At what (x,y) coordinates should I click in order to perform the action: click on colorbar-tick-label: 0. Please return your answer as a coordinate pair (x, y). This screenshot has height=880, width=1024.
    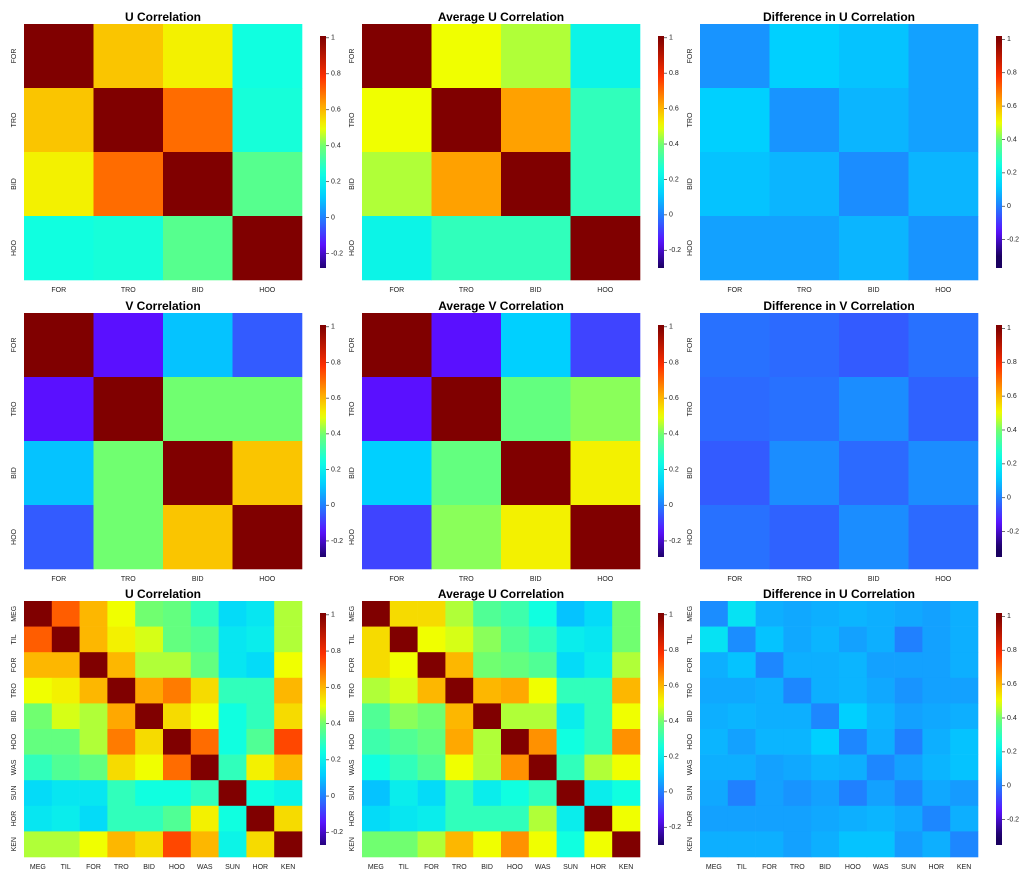
    Looking at the image, I should click on (1009, 206).